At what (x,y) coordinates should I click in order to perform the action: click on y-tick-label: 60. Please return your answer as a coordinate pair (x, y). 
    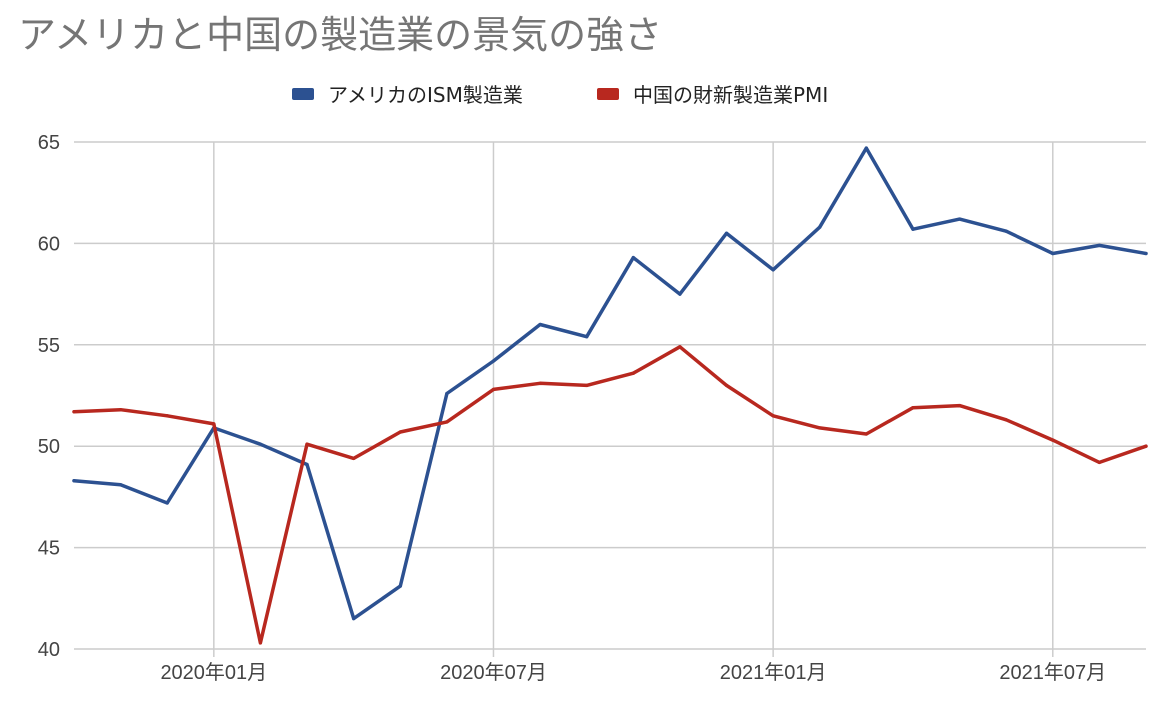
    Looking at the image, I should click on (49, 244).